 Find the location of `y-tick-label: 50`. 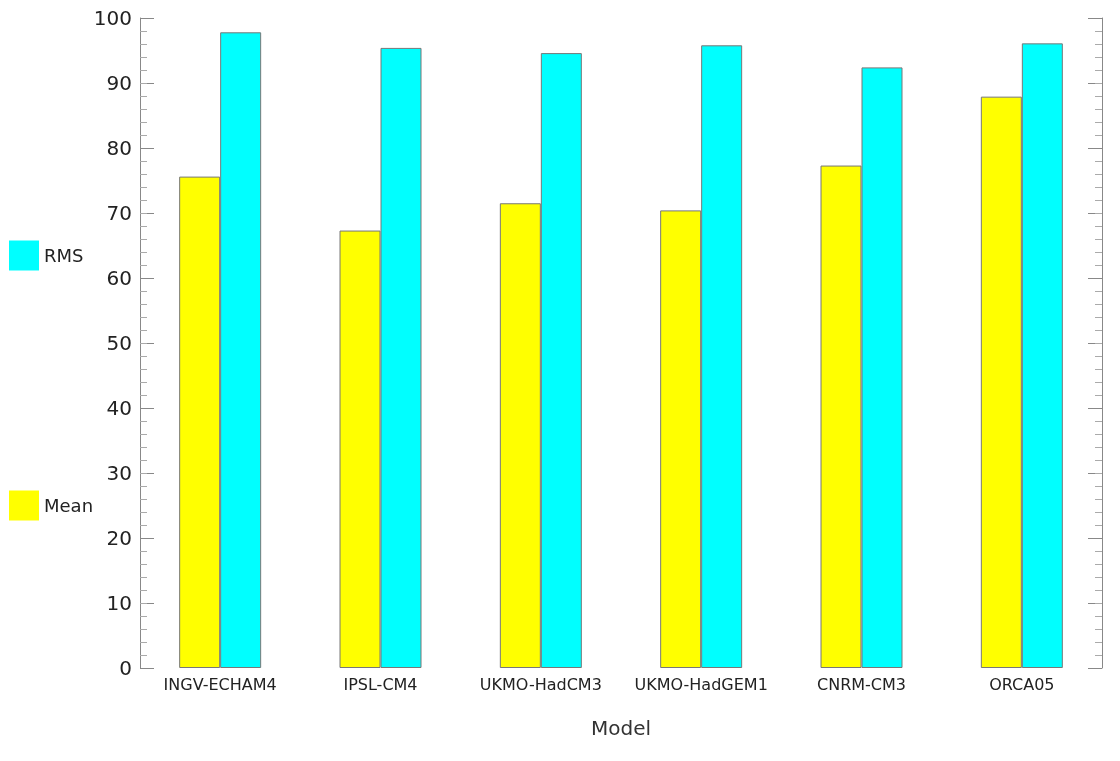

y-tick-label: 50 is located at coordinates (119, 343).